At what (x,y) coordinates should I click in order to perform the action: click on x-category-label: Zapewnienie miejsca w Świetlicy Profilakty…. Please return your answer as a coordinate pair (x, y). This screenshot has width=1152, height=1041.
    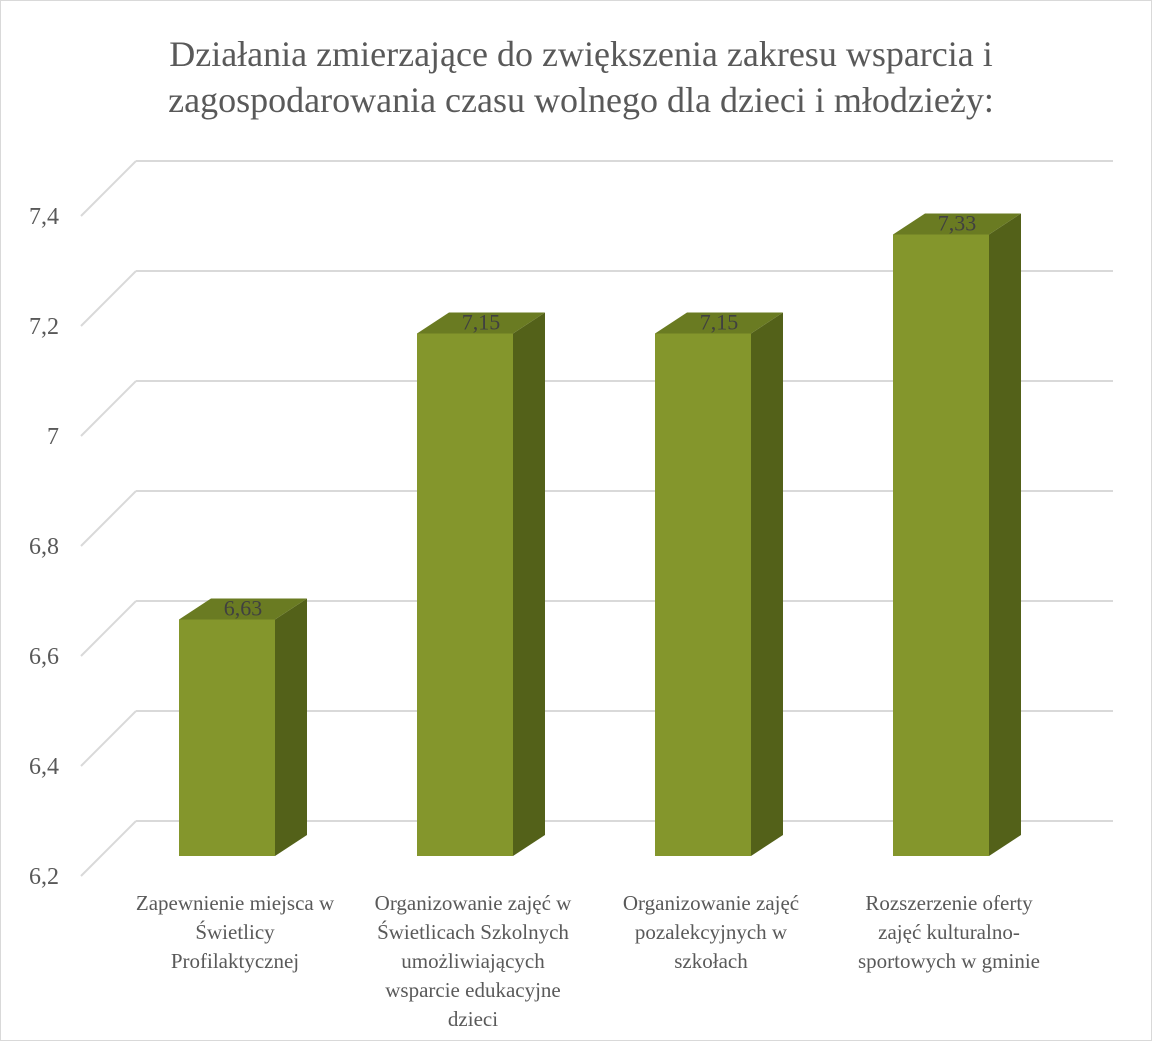
    Looking at the image, I should click on (235, 932).